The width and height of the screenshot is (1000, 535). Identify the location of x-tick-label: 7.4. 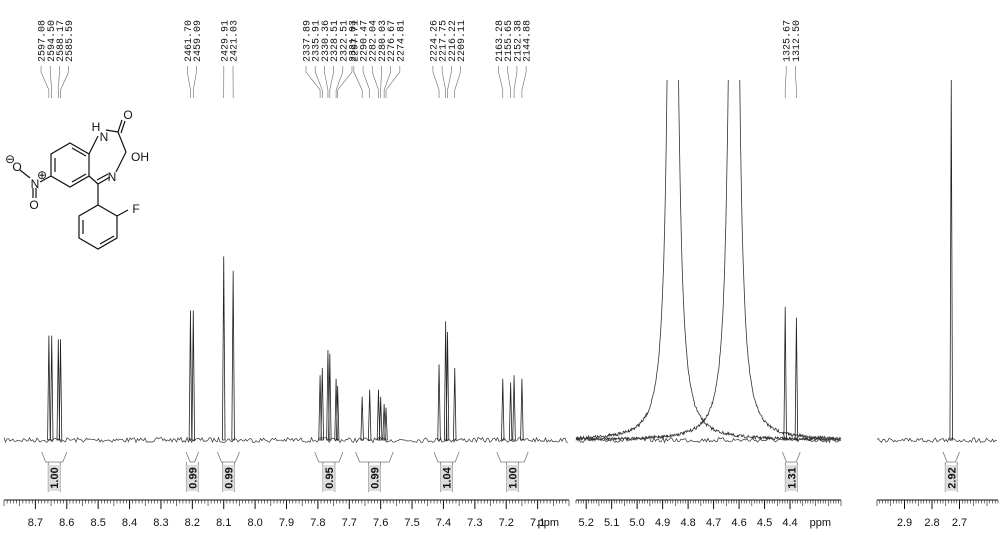
(443, 523).